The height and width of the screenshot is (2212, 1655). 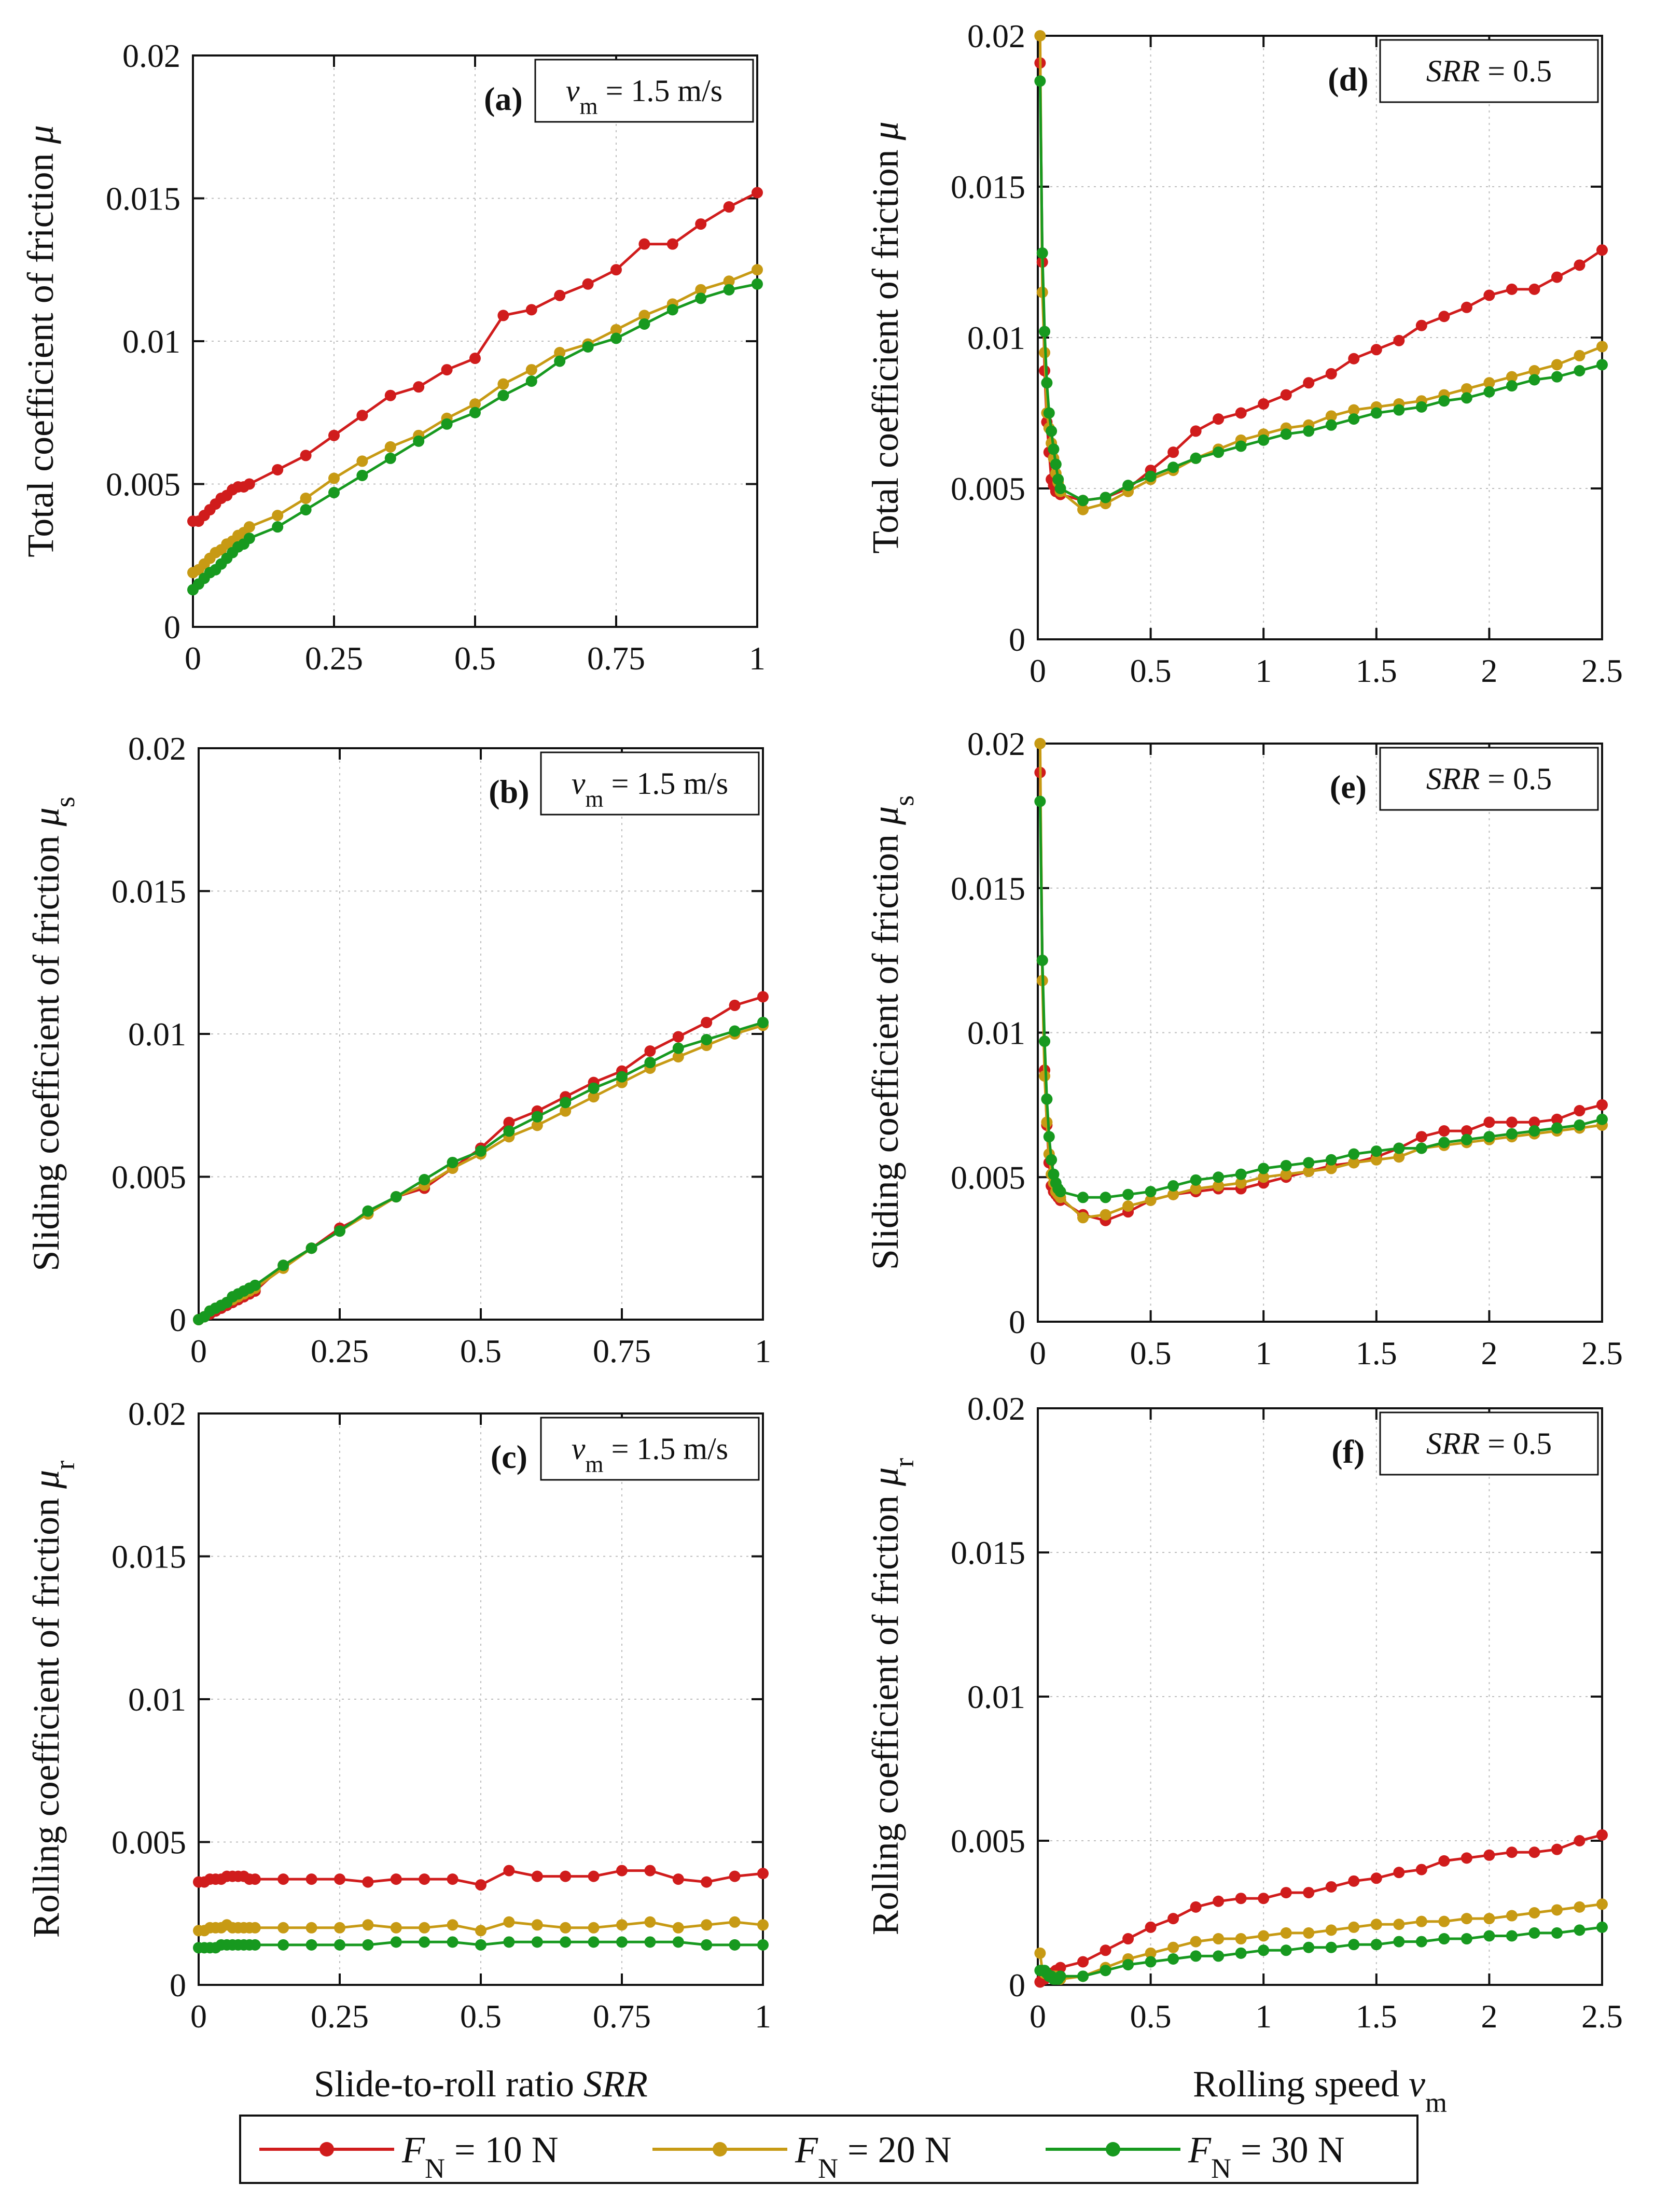 What do you see at coordinates (904, 800) in the screenshot?
I see `y-axis-label-part: s` at bounding box center [904, 800].